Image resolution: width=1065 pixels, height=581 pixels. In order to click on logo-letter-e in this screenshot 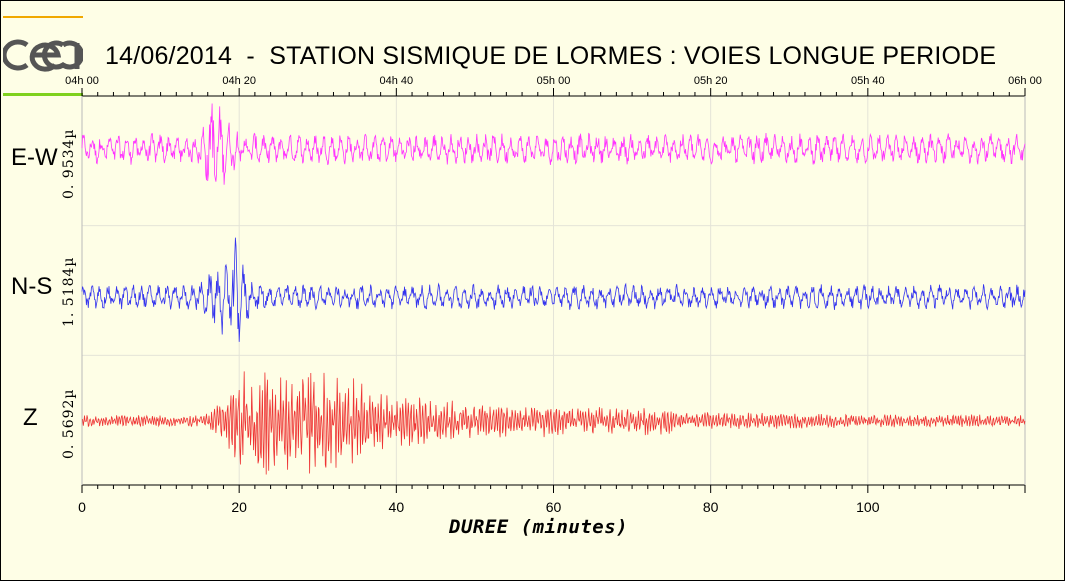, I will do `click(45, 57)`.